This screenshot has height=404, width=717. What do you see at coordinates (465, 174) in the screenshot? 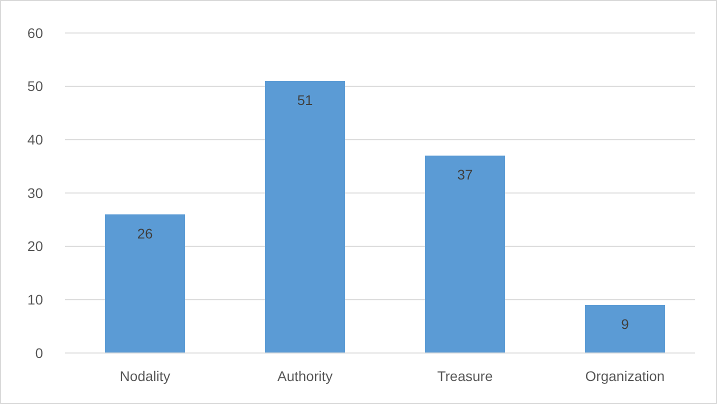
I see `data-label: 37` at bounding box center [465, 174].